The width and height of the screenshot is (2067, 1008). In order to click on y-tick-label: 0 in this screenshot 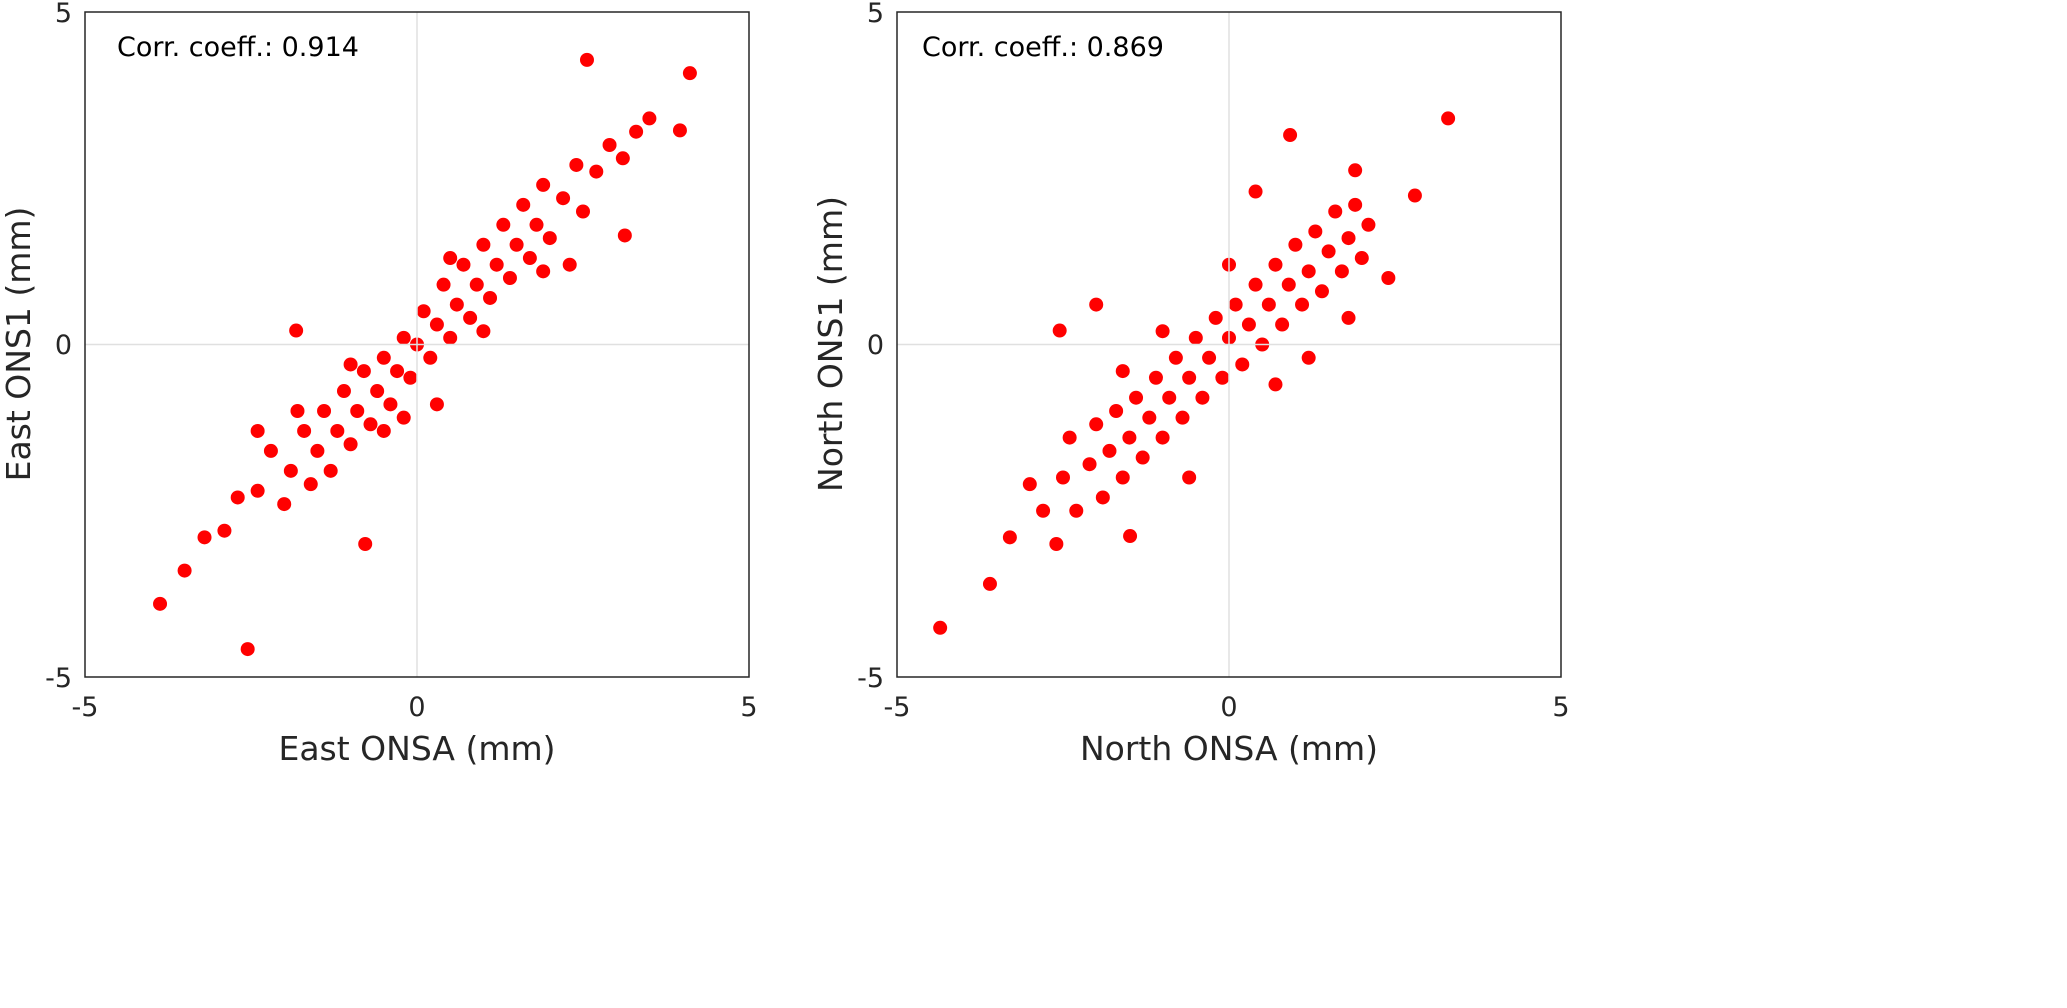, I will do `click(63, 345)`.